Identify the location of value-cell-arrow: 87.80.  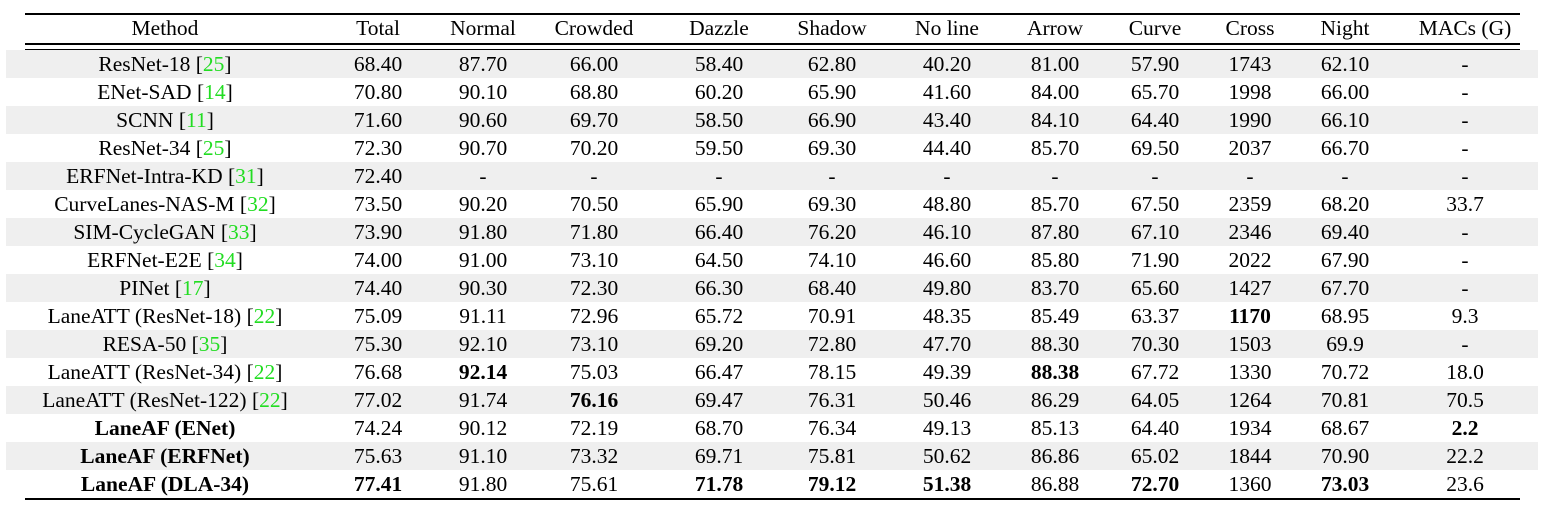
(1055, 231).